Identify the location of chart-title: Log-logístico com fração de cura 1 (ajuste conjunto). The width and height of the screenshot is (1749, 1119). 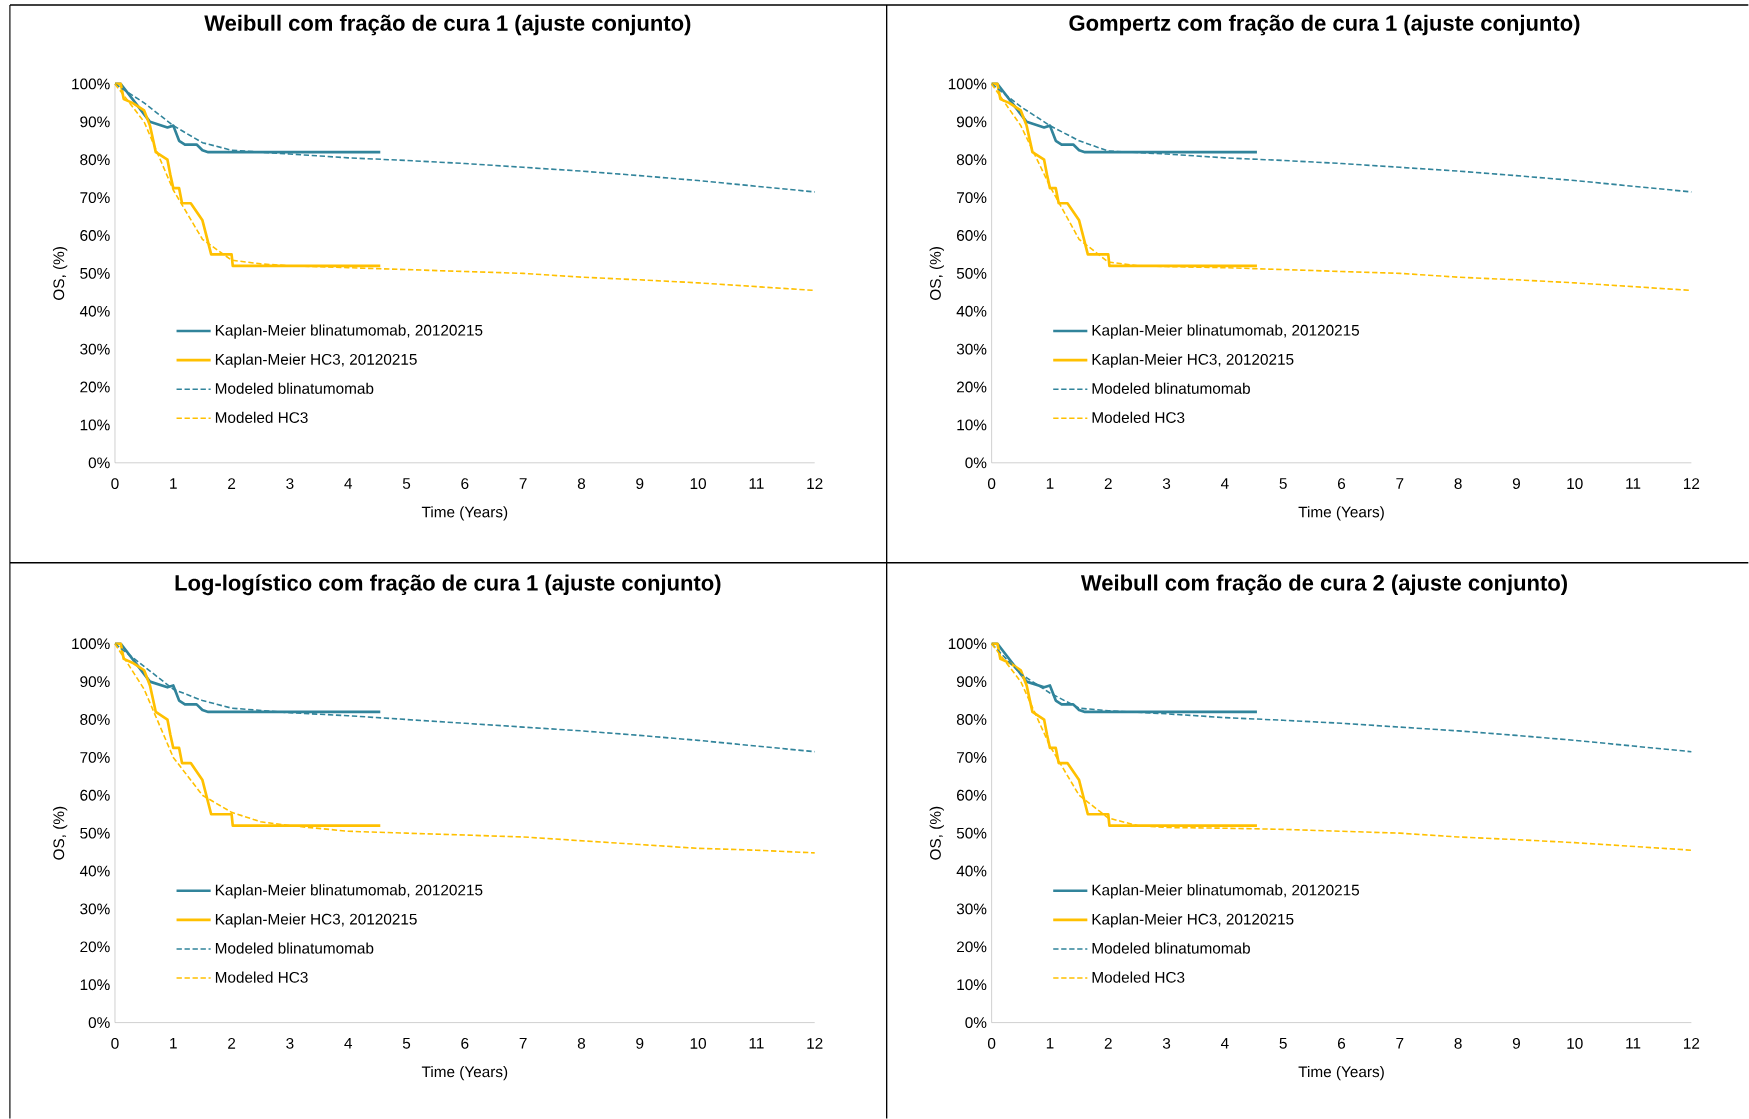
(448, 585).